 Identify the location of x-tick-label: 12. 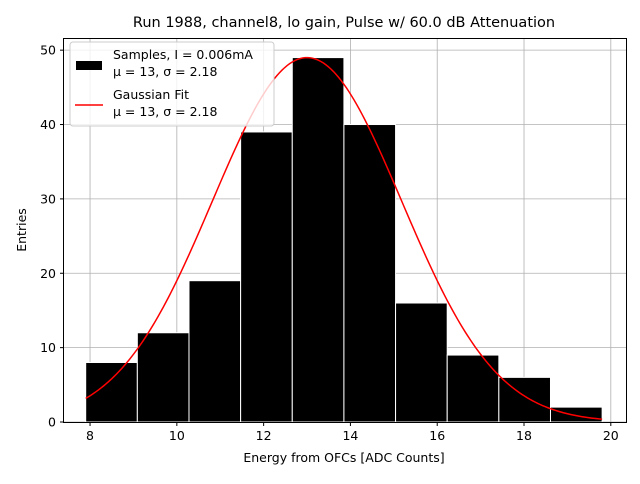
(264, 435).